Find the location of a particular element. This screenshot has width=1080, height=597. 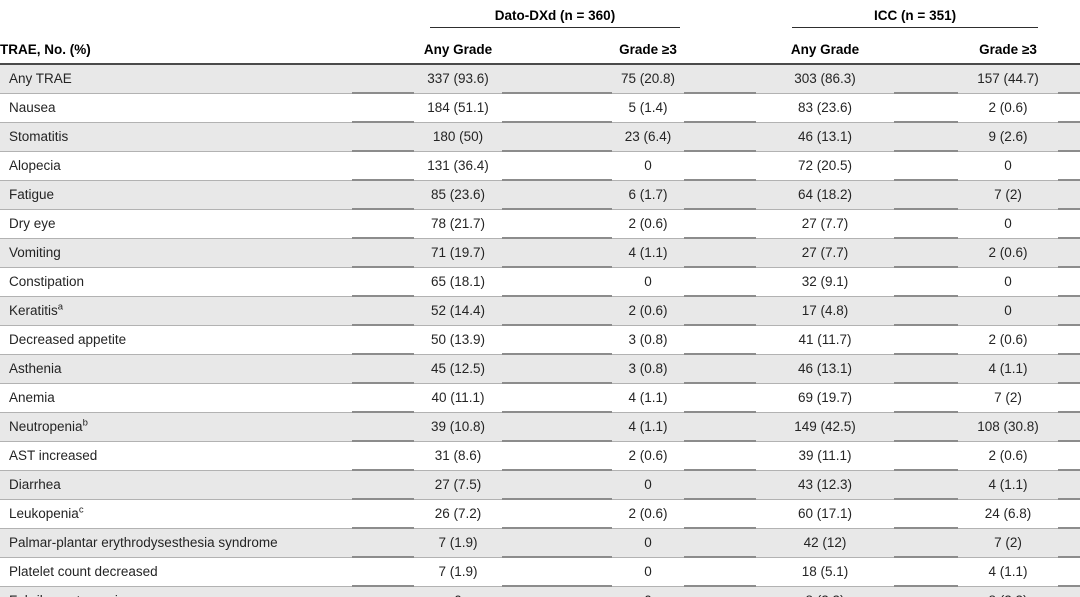

table-row: Febrile neutropenia 0 0 8 (2.3) 8 (2.3) is located at coordinates (540, 591).